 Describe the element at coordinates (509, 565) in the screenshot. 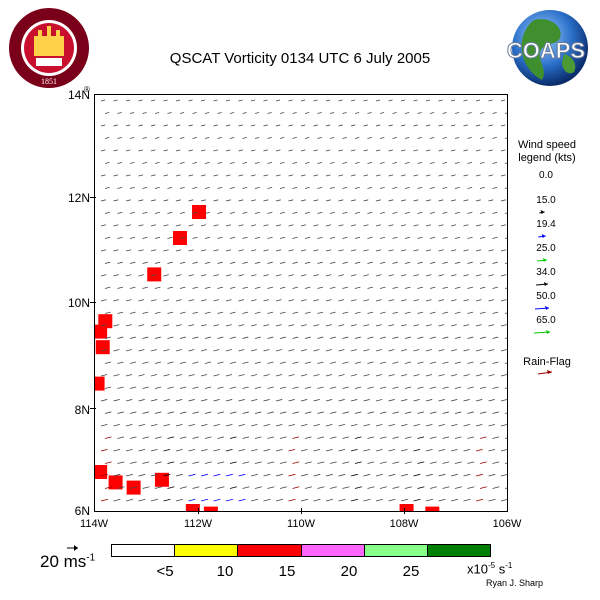

I see `units-exponent-2: -1` at that location.